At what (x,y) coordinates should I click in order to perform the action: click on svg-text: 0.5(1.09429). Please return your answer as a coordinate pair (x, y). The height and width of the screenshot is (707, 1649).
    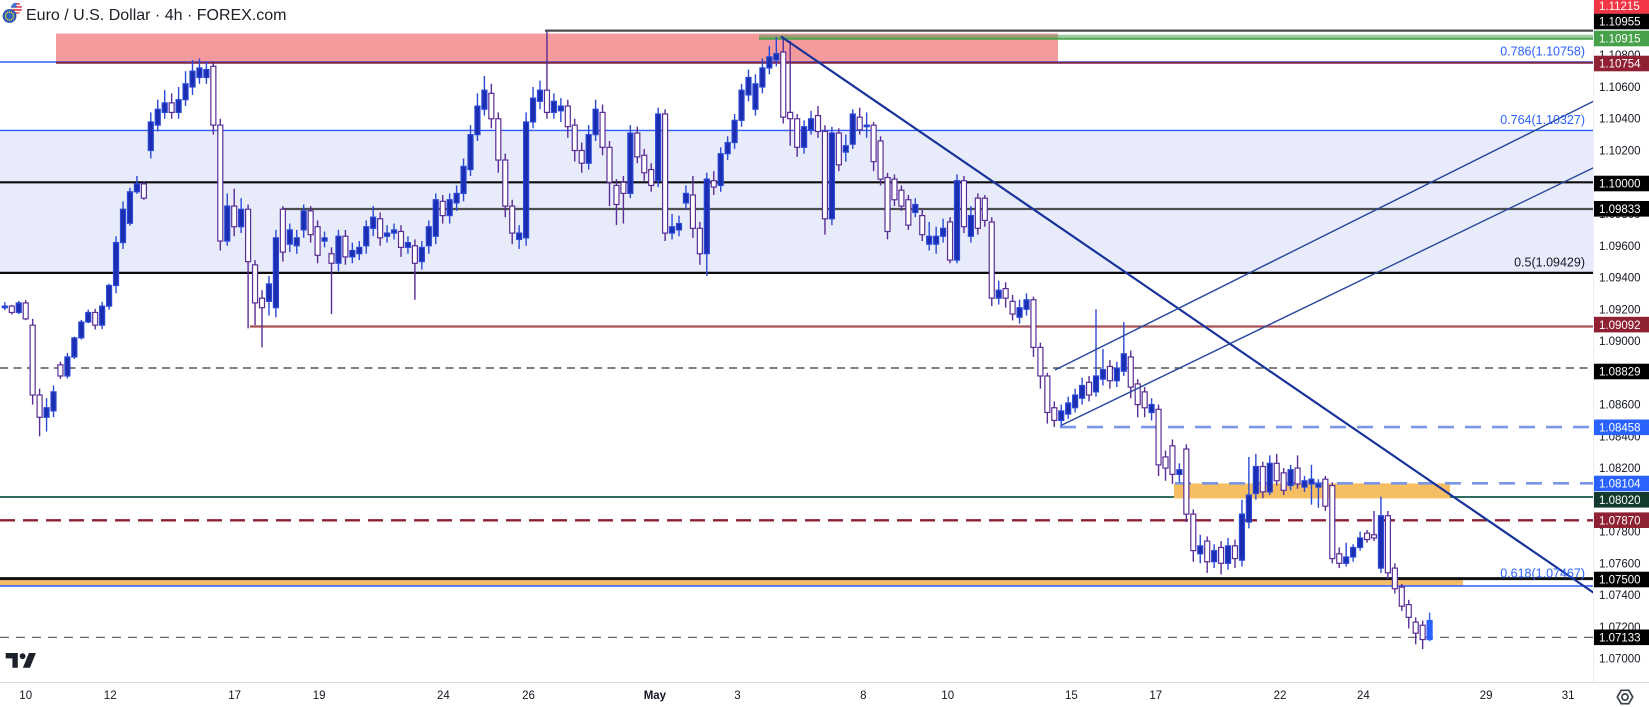
    Looking at the image, I should click on (1549, 262).